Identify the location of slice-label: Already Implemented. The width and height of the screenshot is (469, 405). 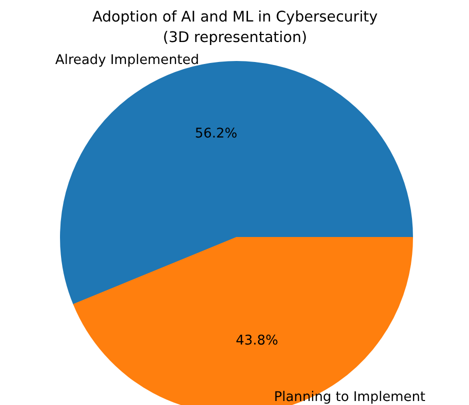
(127, 60).